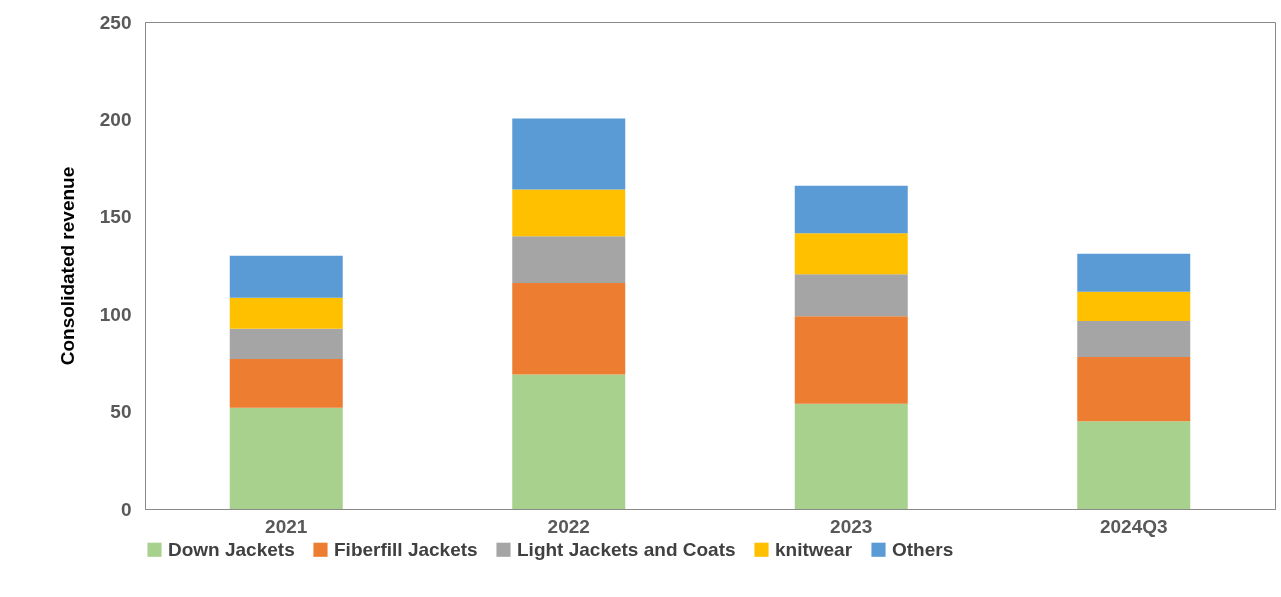 This screenshot has width=1281, height=597. I want to click on y-tick-label: 100, so click(115, 314).